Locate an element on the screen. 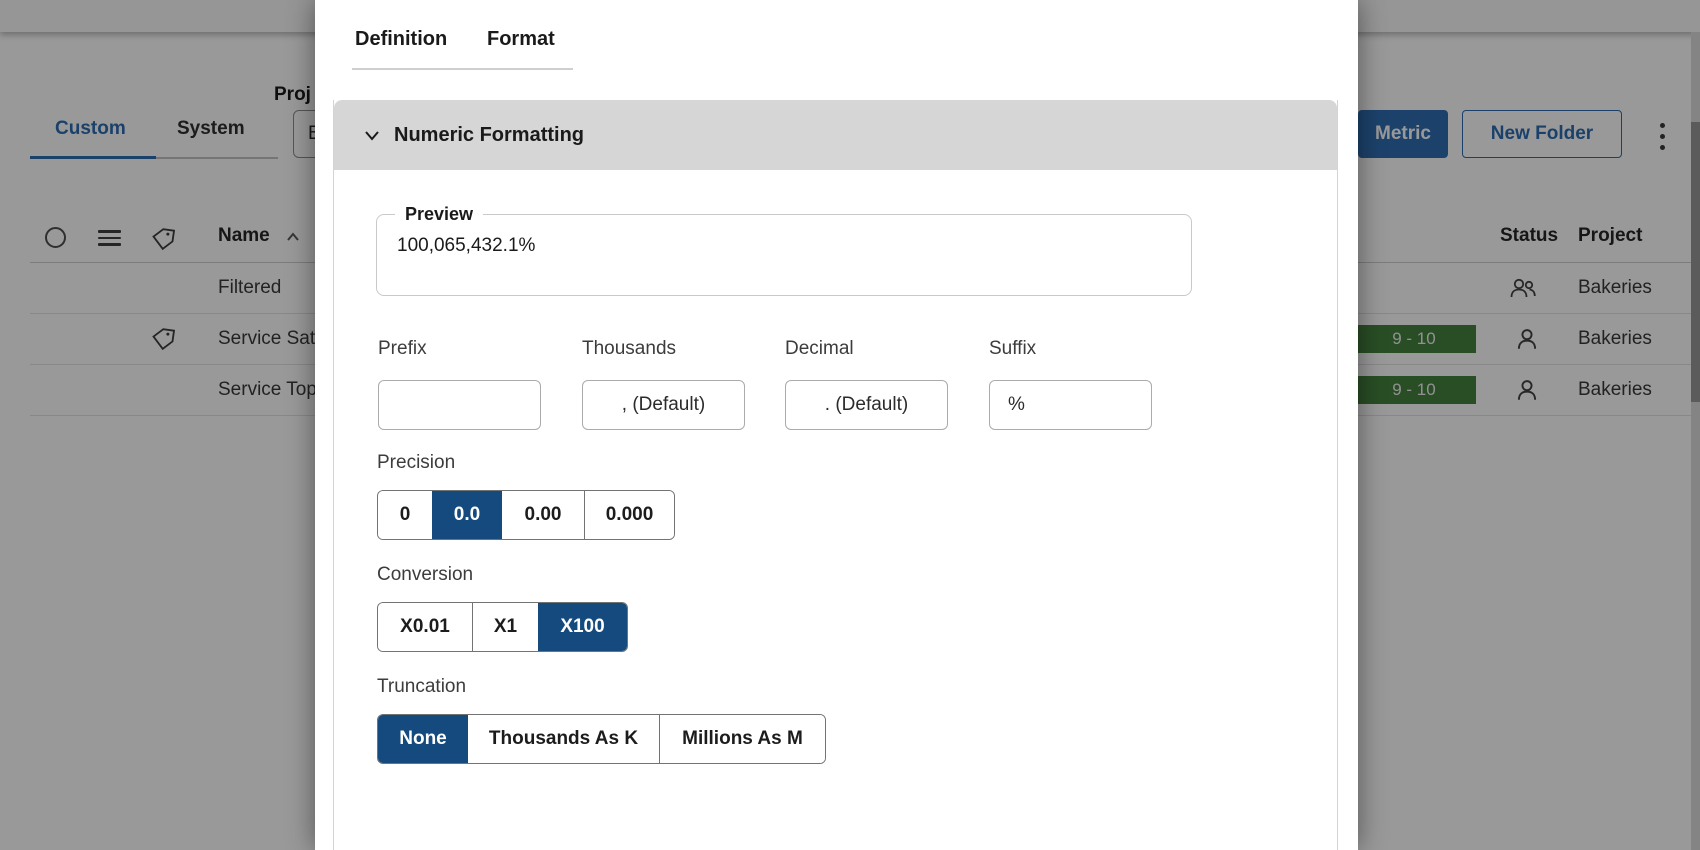 This screenshot has height=850, width=1700. thousands-label: Thousands is located at coordinates (629, 348).